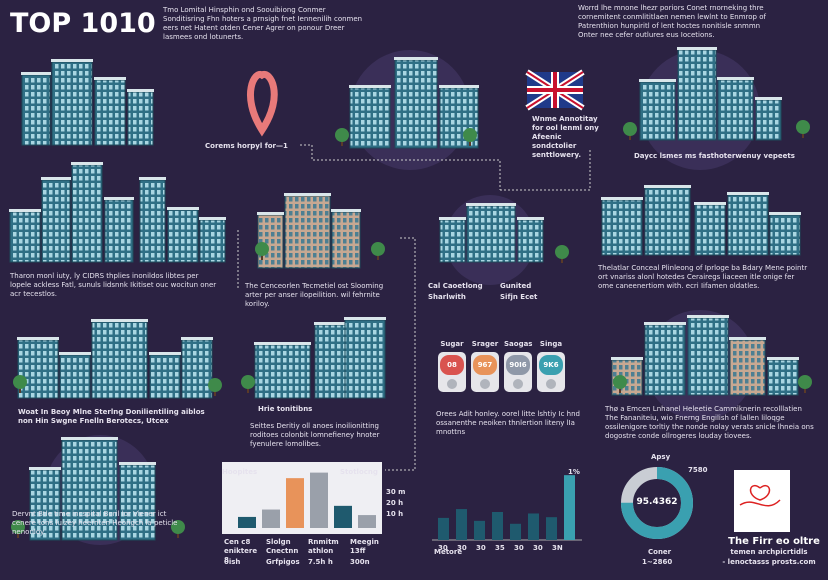 Image resolution: width=828 pixels, height=580 pixels. What do you see at coordinates (714, 156) in the screenshot?
I see `text-block: Daycc lsmes ms fasthoterwenuy vepeets` at bounding box center [714, 156].